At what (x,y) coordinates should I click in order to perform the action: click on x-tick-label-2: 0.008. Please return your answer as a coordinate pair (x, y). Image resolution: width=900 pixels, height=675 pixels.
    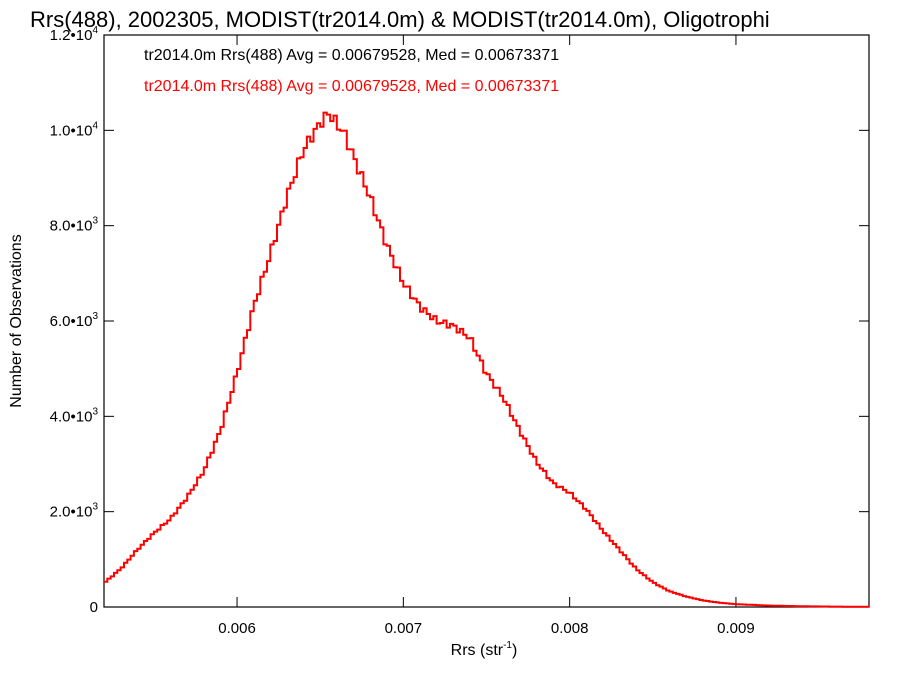
    Looking at the image, I should click on (570, 628).